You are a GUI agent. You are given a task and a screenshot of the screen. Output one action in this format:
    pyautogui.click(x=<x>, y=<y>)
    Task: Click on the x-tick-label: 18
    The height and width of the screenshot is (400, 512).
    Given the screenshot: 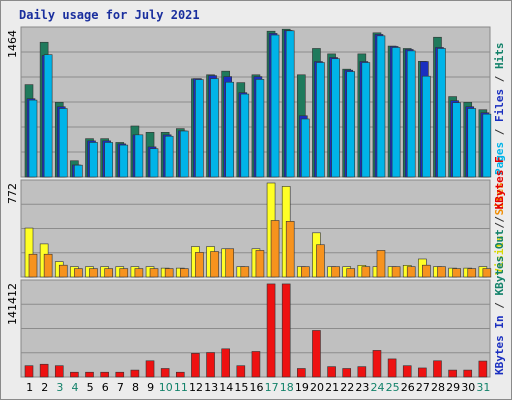 What is the action you would take?
    pyautogui.click(x=287, y=387)
    